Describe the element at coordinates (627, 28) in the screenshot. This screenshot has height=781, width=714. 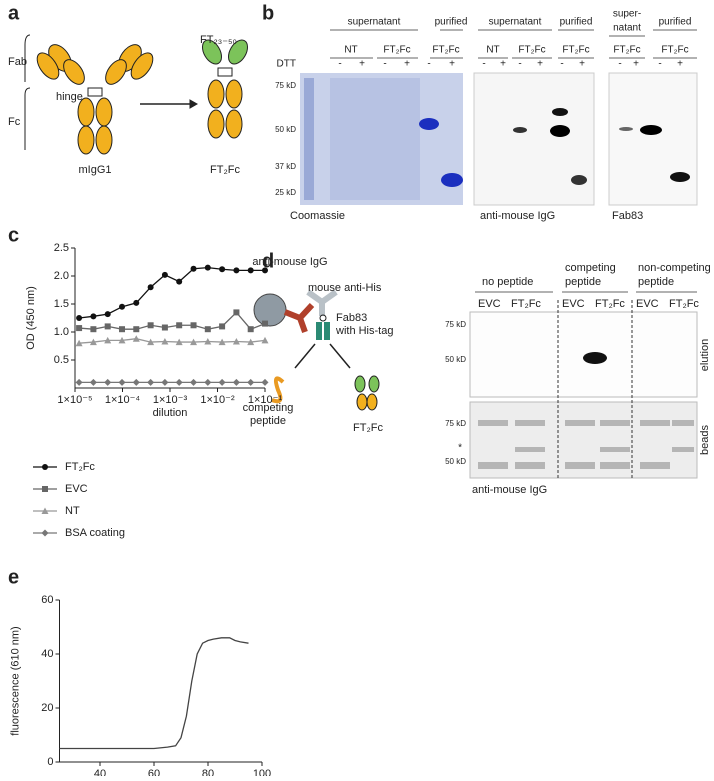
I see `label: natant` at that location.